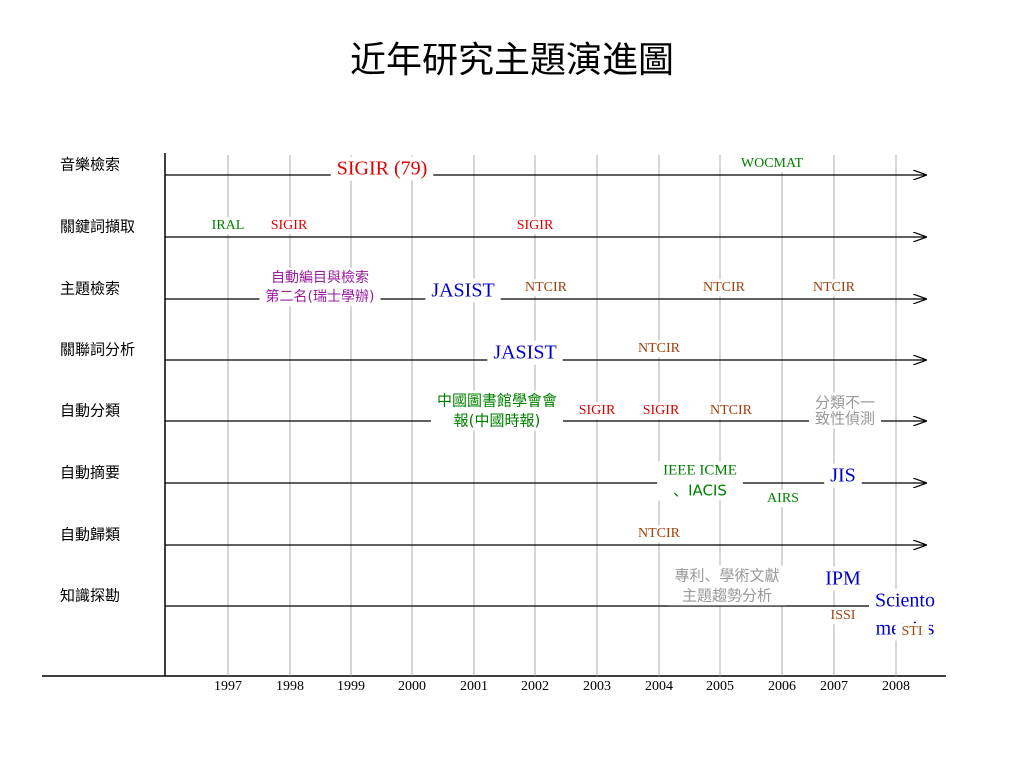 This screenshot has width=1024, height=768. I want to click on event-label: AIRS, so click(783, 498).